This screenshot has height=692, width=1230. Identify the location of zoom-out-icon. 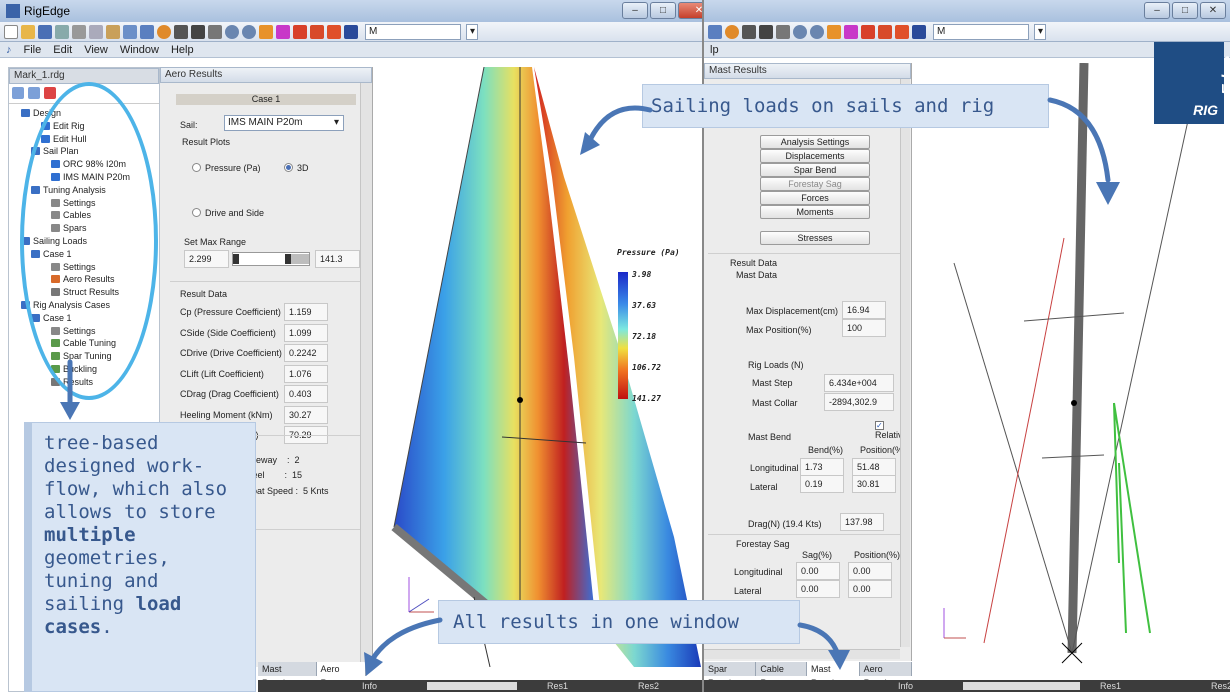
(249, 31).